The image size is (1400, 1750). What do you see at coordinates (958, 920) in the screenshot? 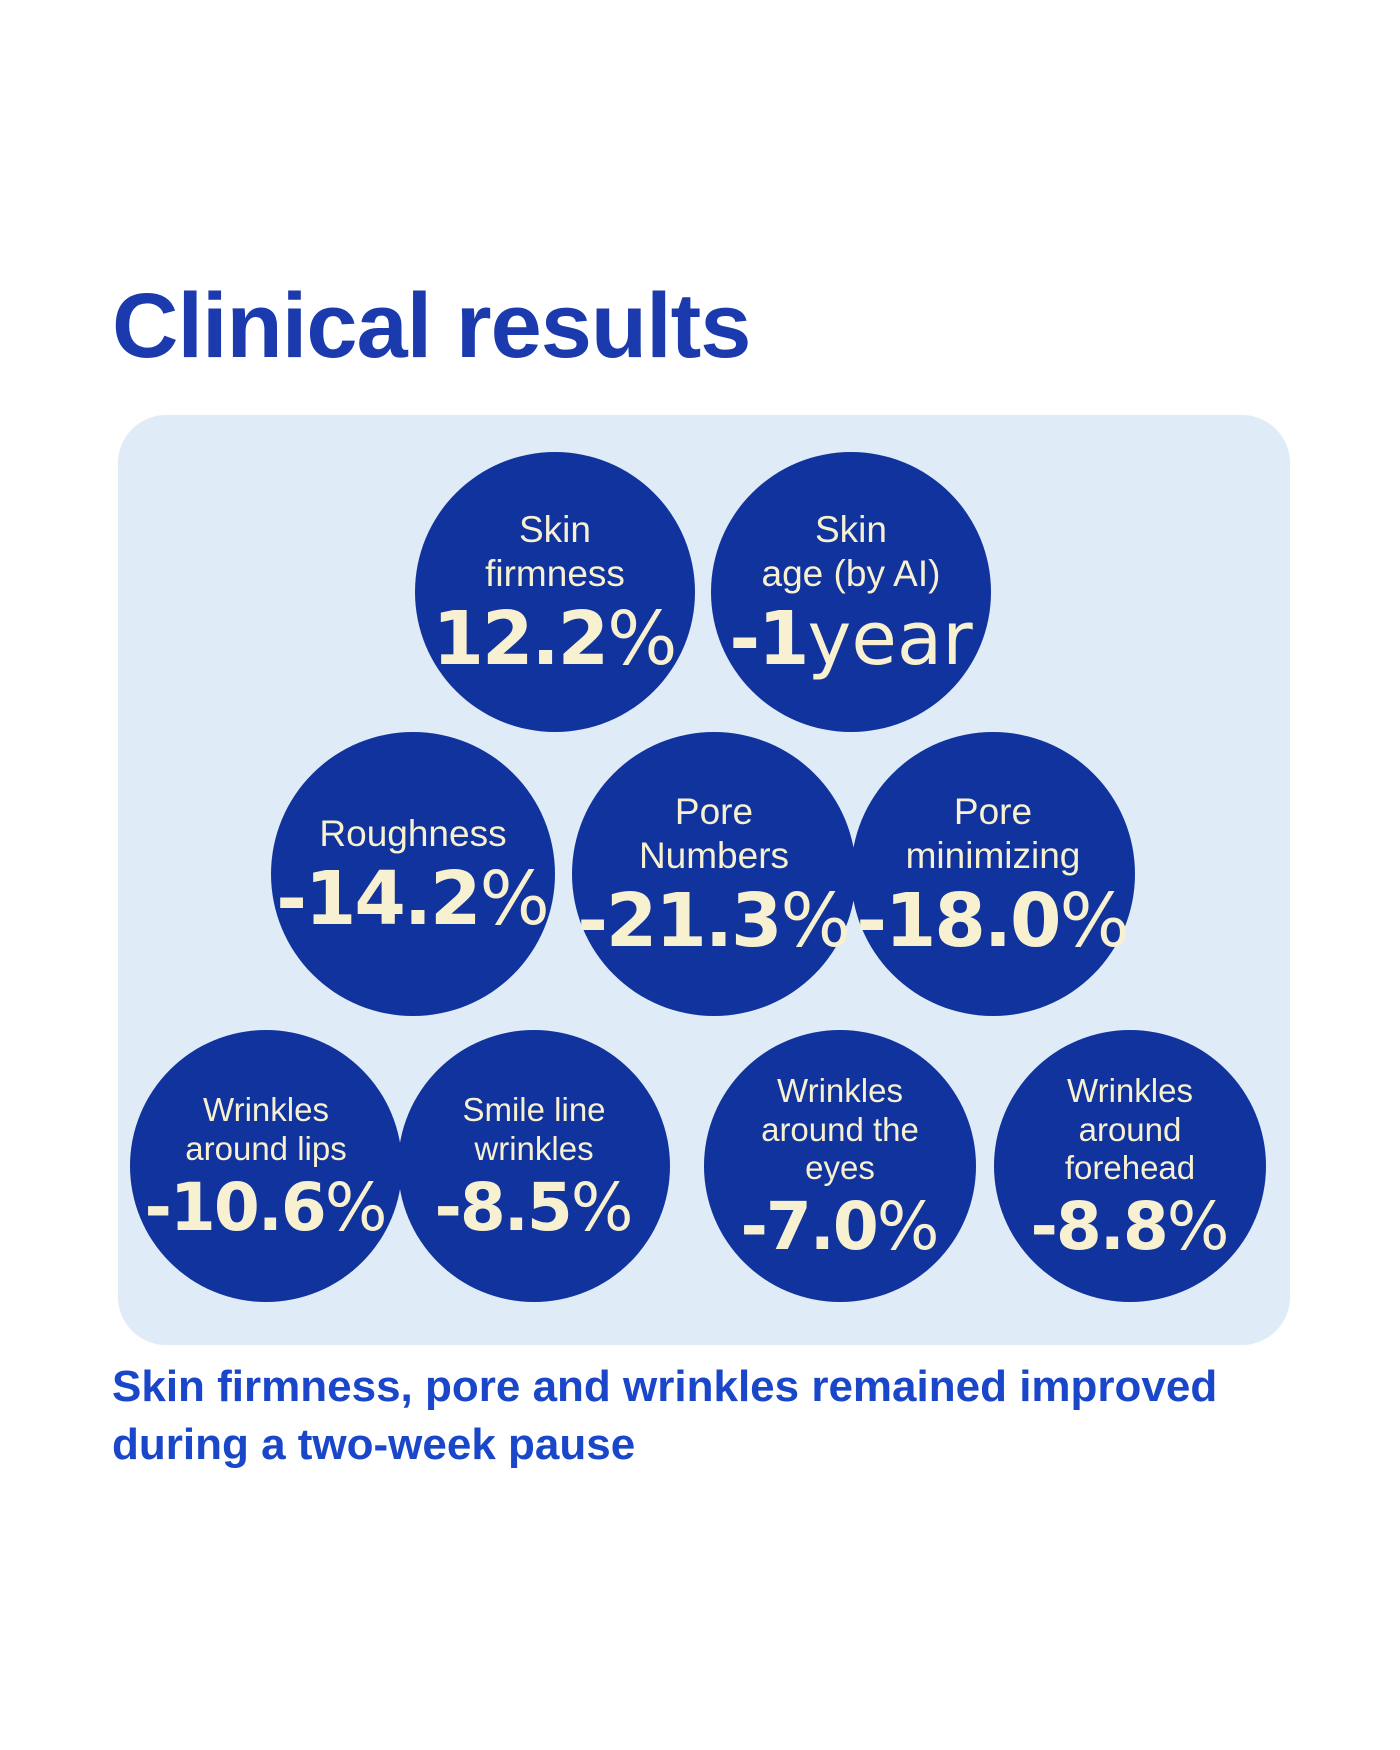
I see `bubble-value-number: -18.0` at bounding box center [958, 920].